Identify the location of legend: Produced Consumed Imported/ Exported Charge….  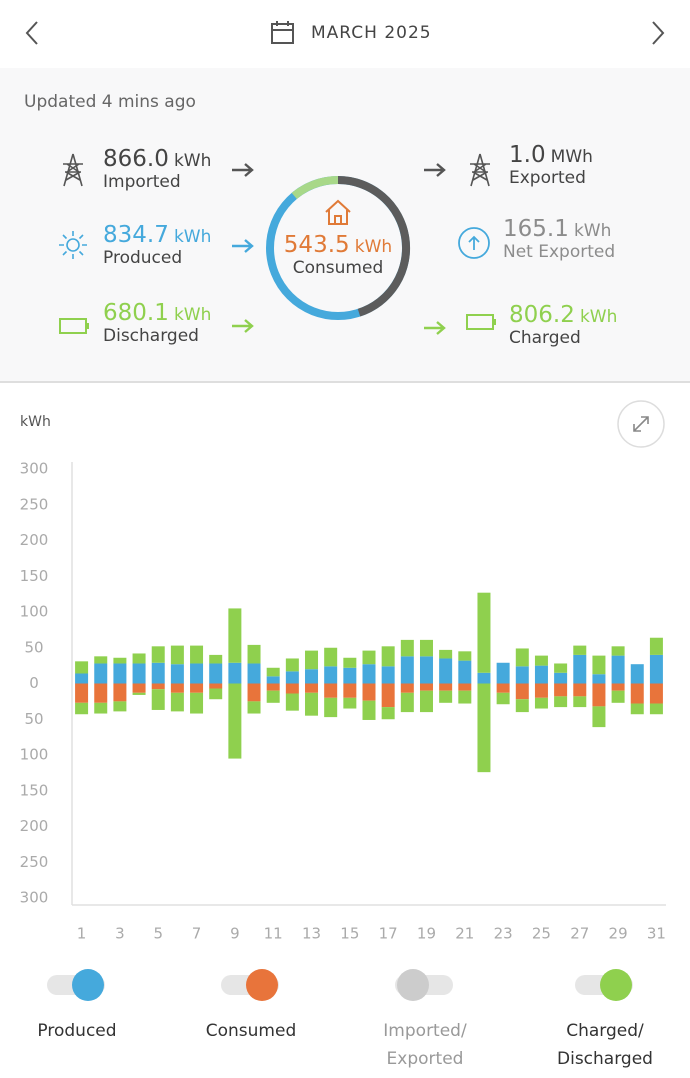
(345, 1019).